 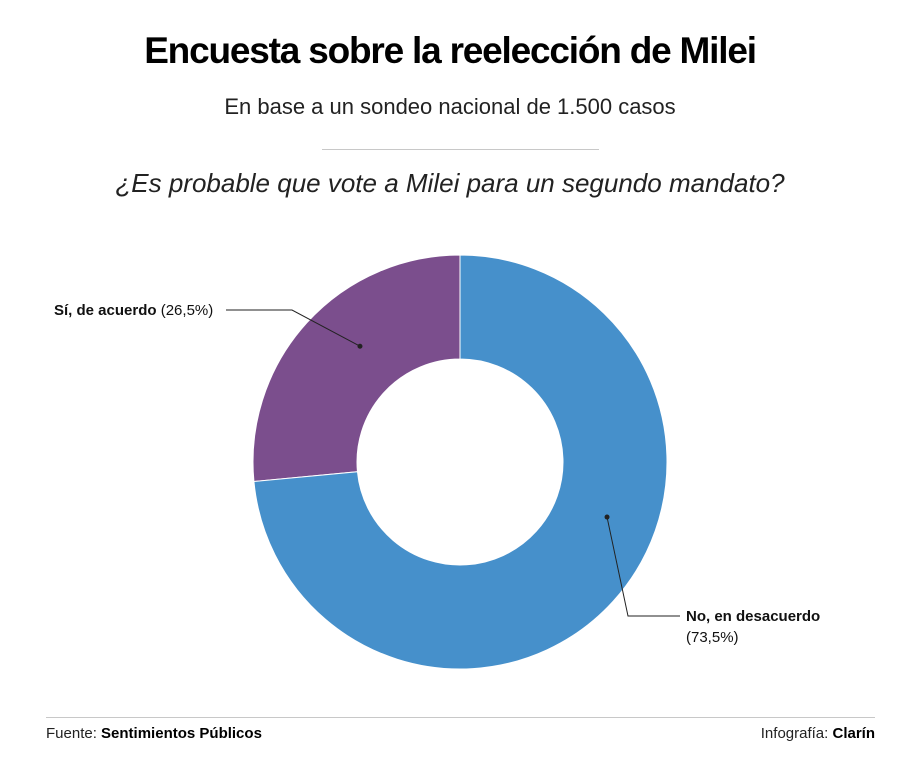 I want to click on slice-label-no: No, en desacuerdo (73,5%), so click(x=753, y=627).